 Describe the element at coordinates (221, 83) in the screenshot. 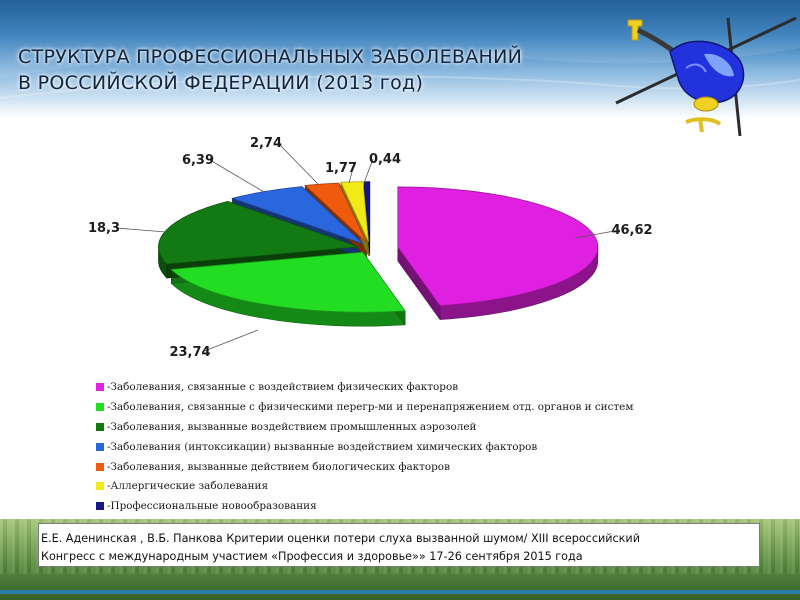

I see `slide-title-line2: В РОССИЙСКОЙ ФЕДЕРАЦИИ (2013 год)` at that location.